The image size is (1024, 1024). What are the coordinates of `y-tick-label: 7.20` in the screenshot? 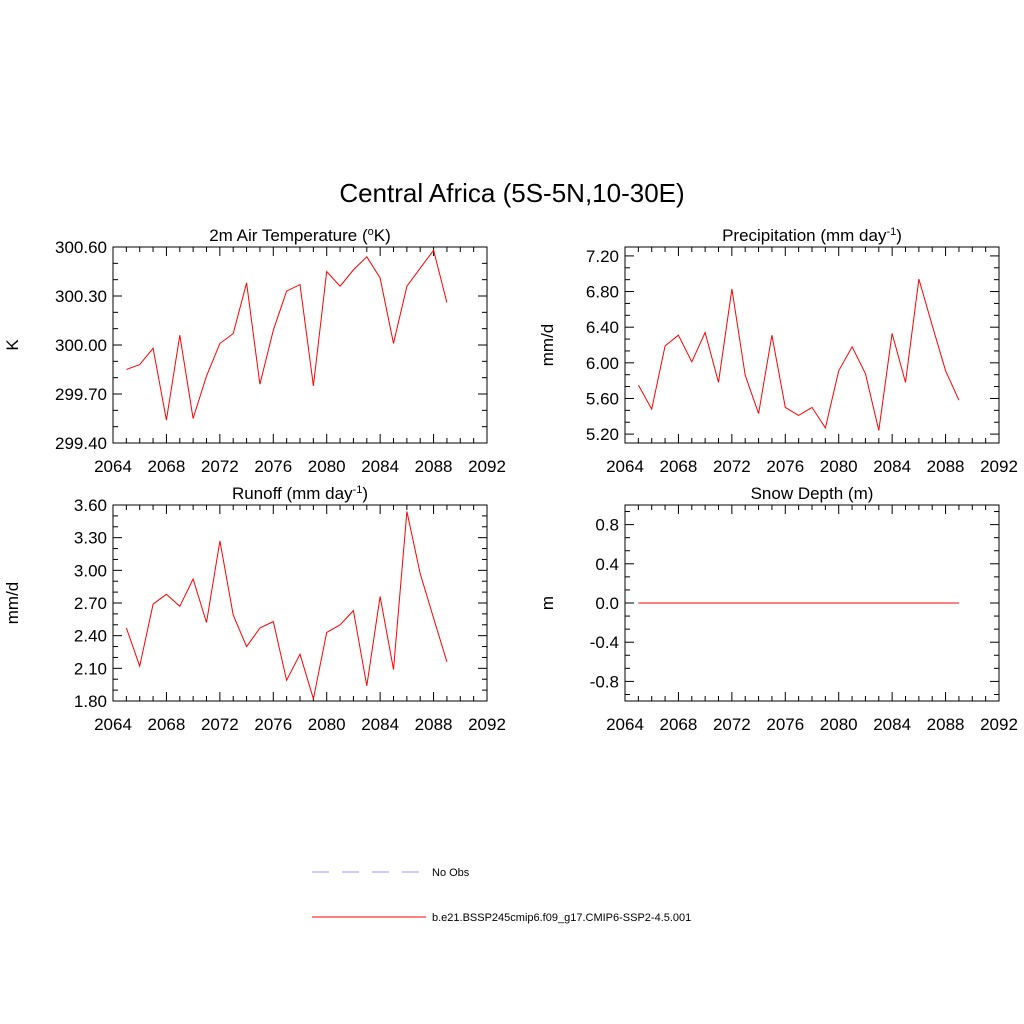 It's located at (602, 256).